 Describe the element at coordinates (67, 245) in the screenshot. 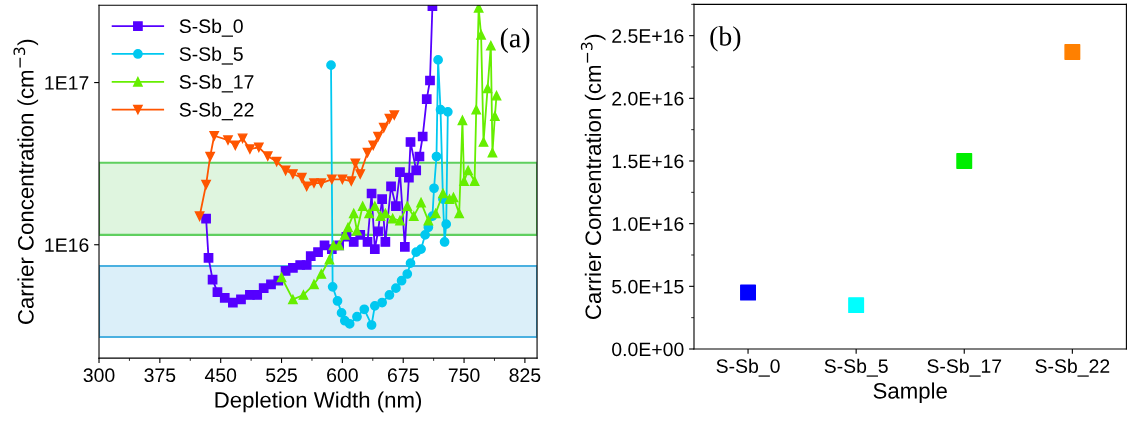

I see `y-tick-label: 1E16` at that location.